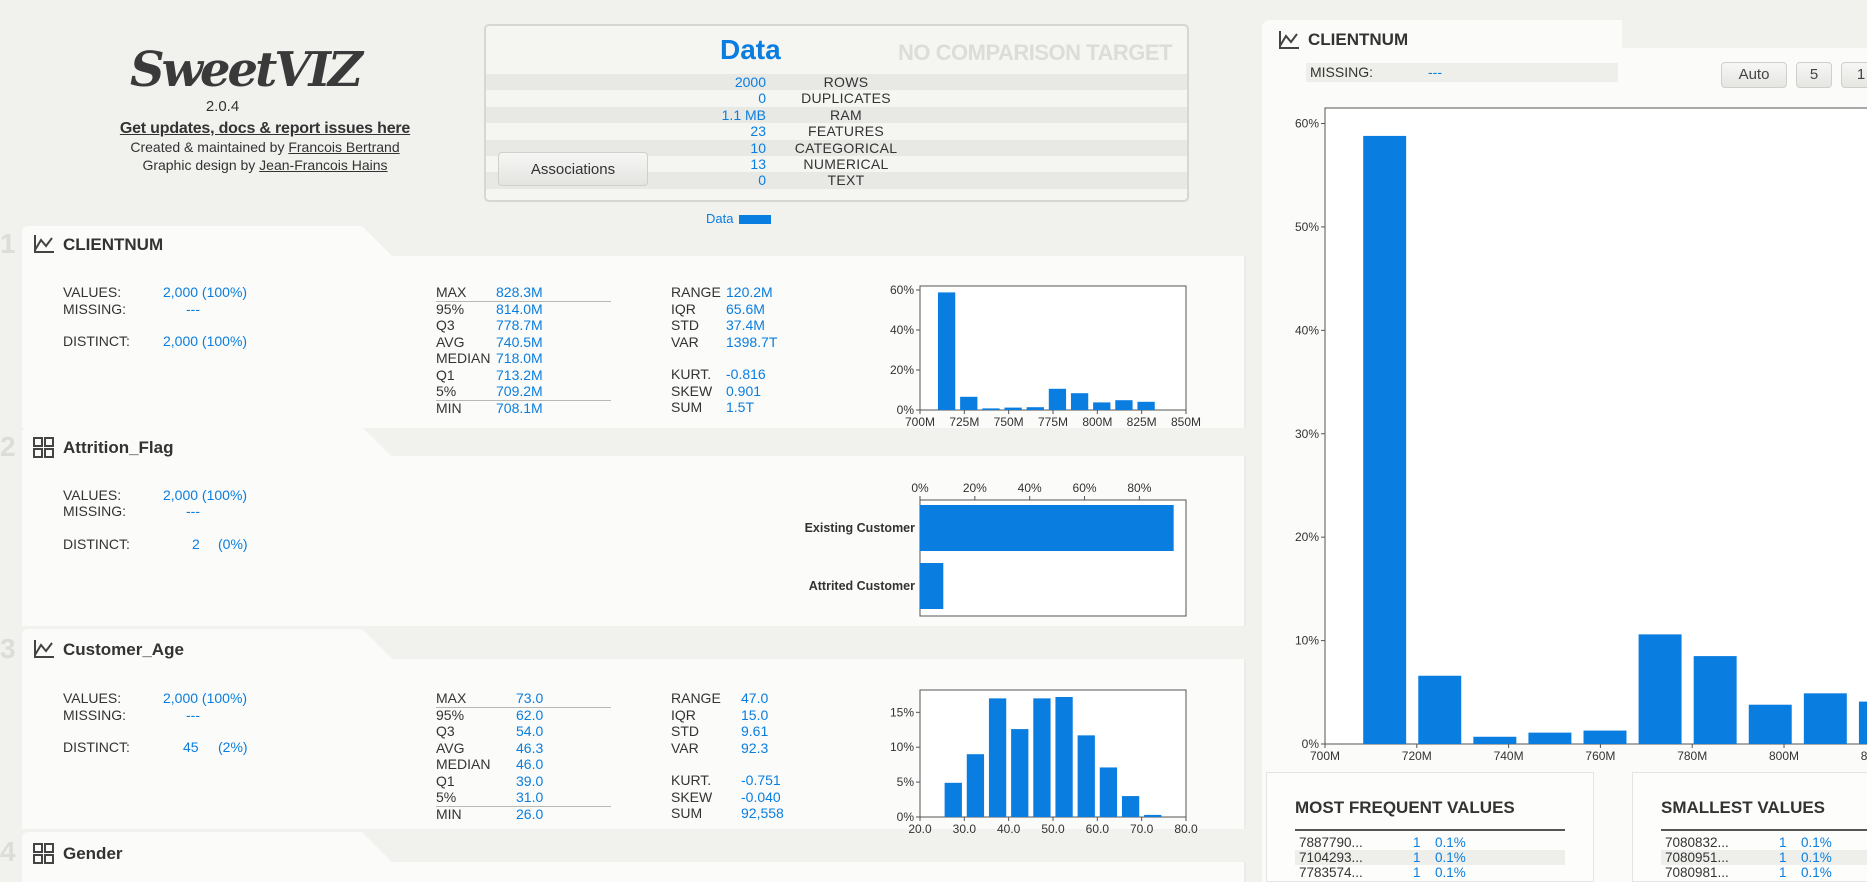 Image resolution: width=1867 pixels, height=882 pixels. I want to click on updates-link: Get updates, docs & report issues here, so click(265, 128).